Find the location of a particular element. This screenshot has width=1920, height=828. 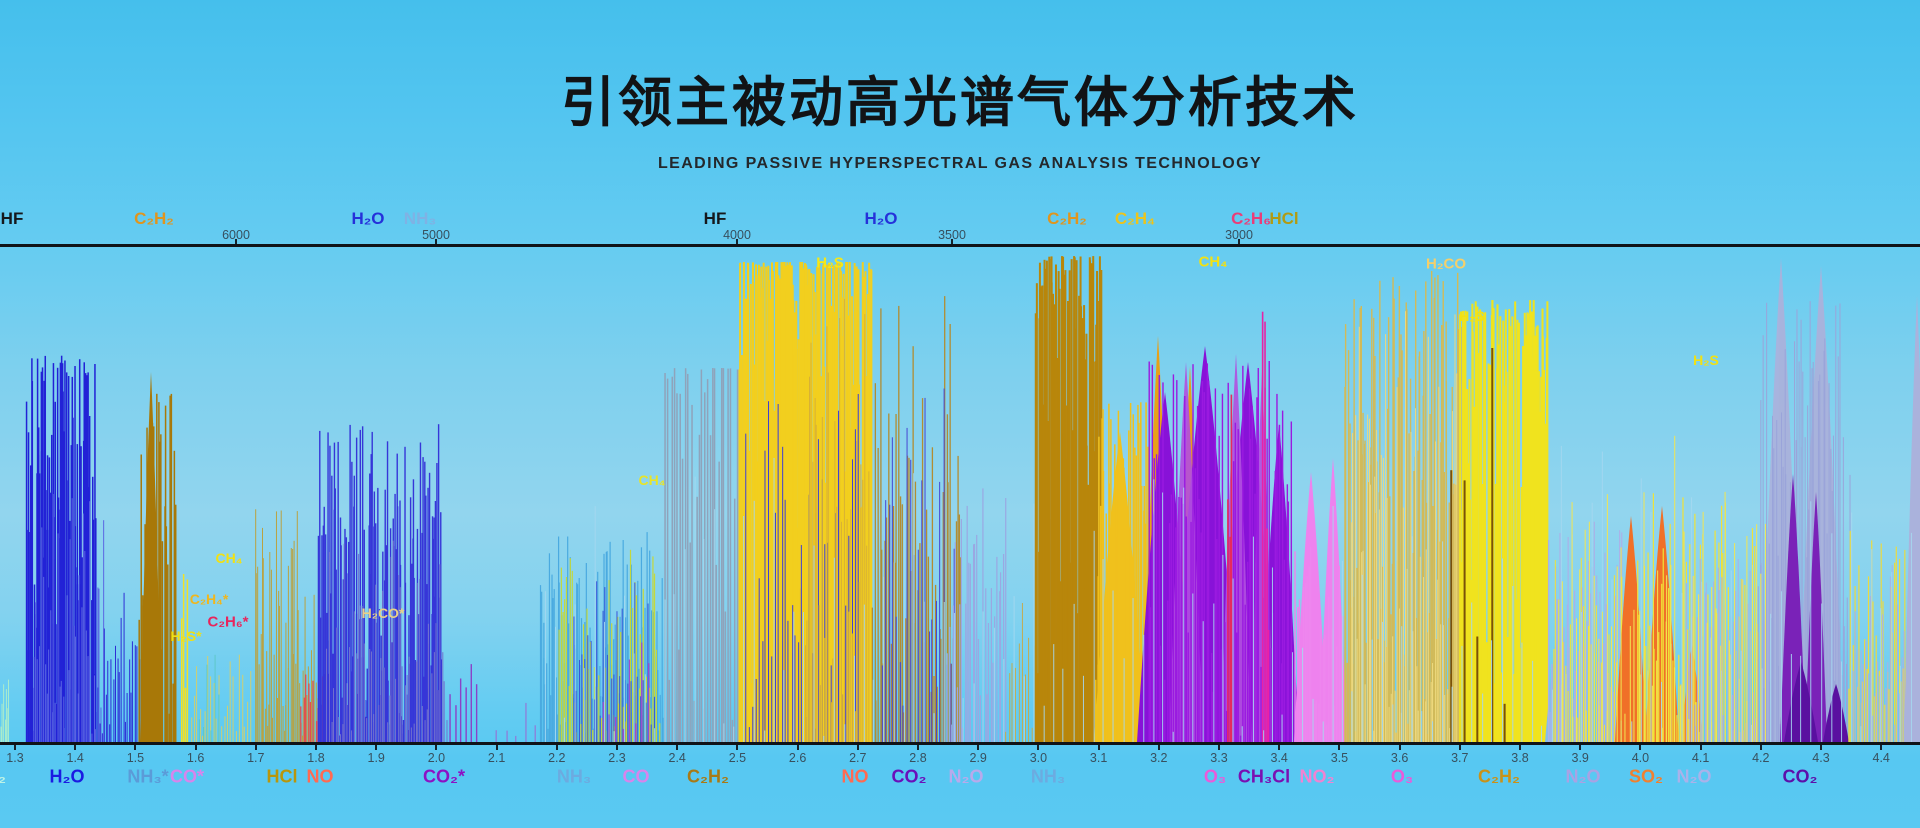

gas-label-top: C₂H₄ is located at coordinates (1135, 218).